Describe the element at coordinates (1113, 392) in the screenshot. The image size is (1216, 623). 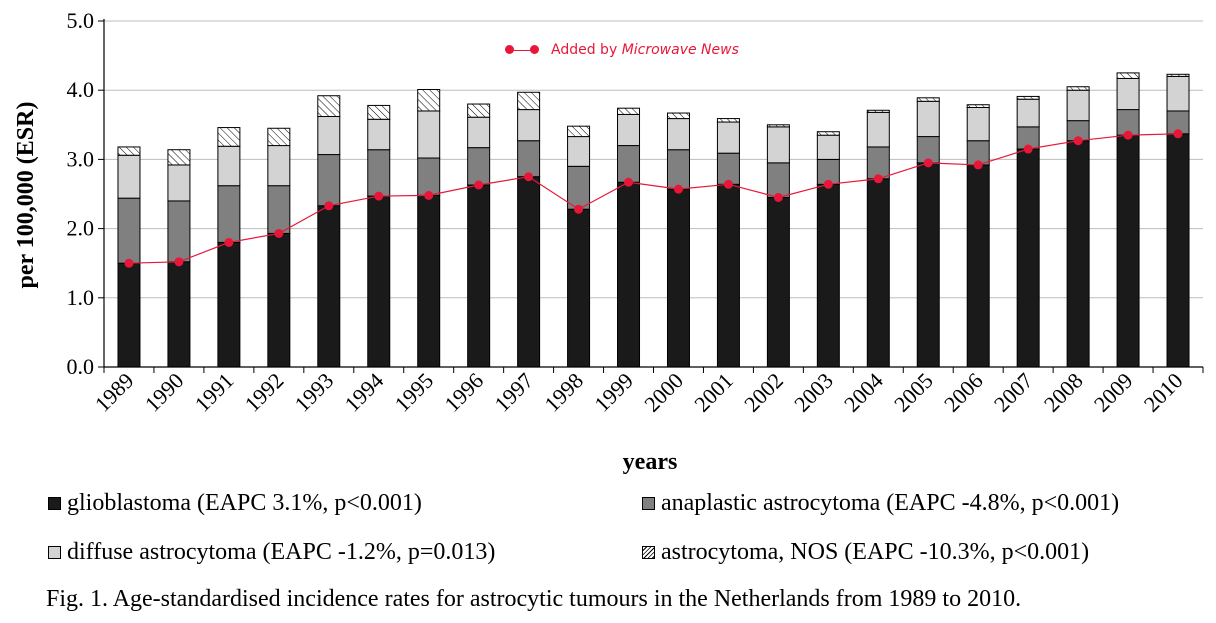
I see `x-tick-label: 2009` at that location.